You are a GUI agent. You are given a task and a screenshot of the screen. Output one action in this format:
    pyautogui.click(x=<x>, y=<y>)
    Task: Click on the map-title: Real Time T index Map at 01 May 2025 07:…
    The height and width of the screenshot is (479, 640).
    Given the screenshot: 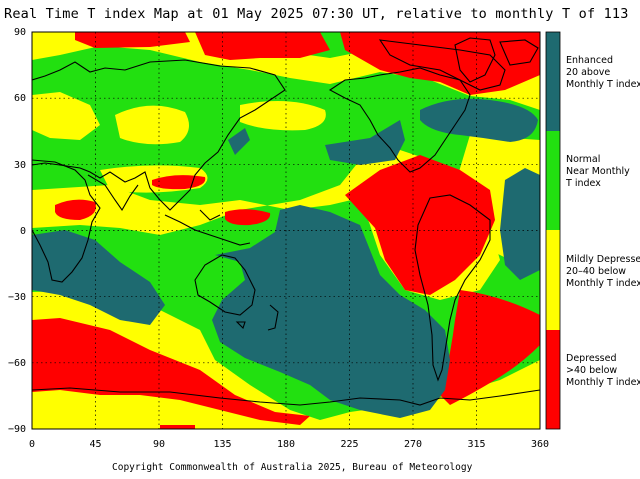 What is the action you would take?
    pyautogui.click(x=316, y=14)
    